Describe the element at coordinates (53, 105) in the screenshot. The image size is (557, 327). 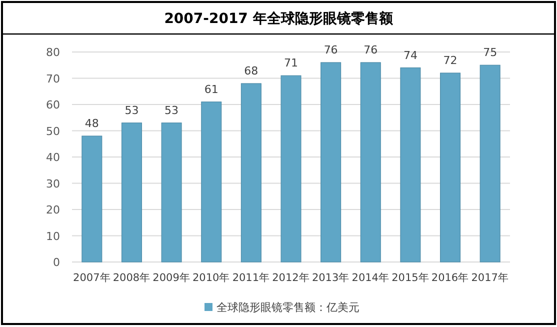
I see `y-tick-label: 60` at that location.